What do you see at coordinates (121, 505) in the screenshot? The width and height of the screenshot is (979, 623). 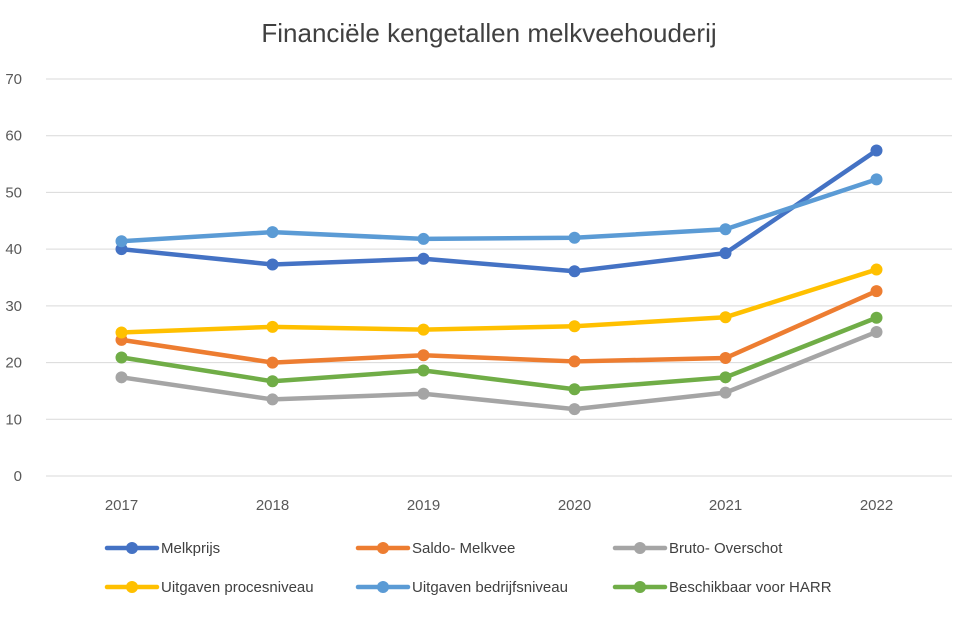 I see `x-tick-label: 2017` at bounding box center [121, 505].